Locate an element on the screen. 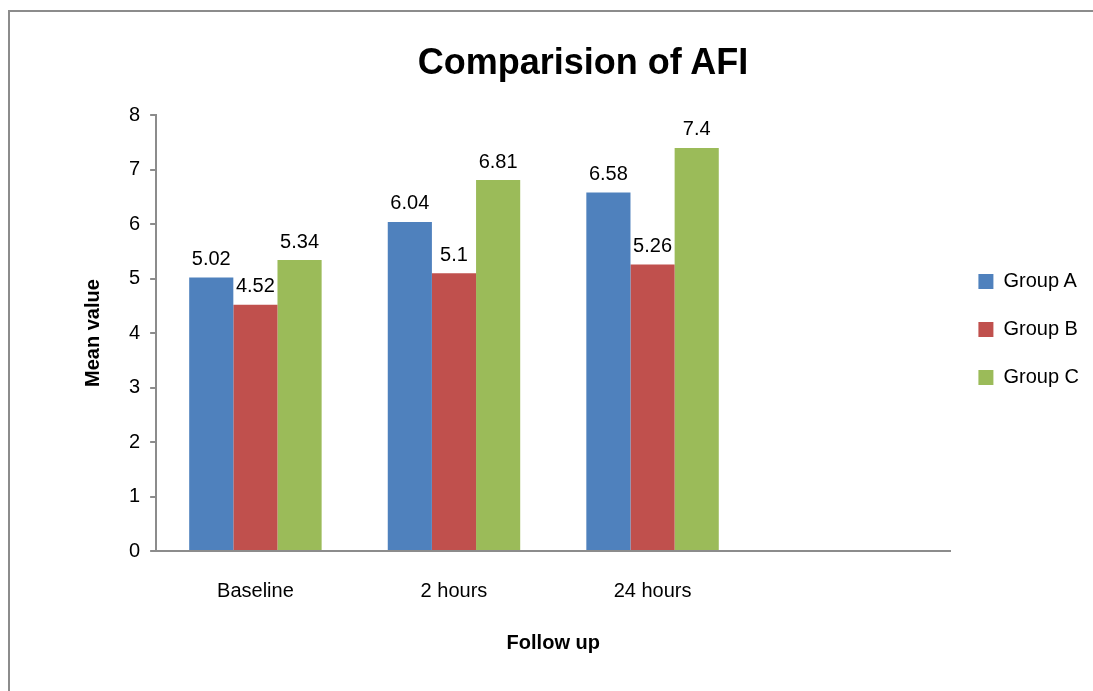  y-tick-label: 0 is located at coordinates (135, 549).